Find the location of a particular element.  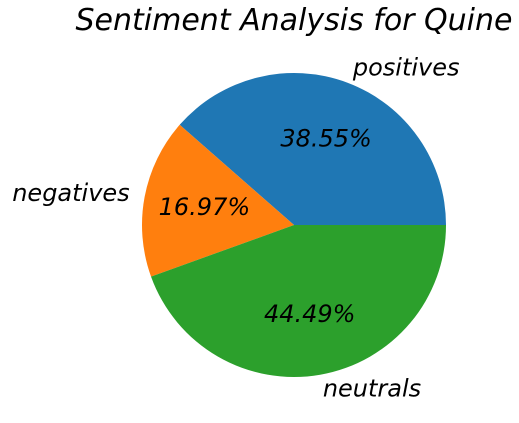

pie-pct-neutrals: 44.49% is located at coordinates (310, 314).